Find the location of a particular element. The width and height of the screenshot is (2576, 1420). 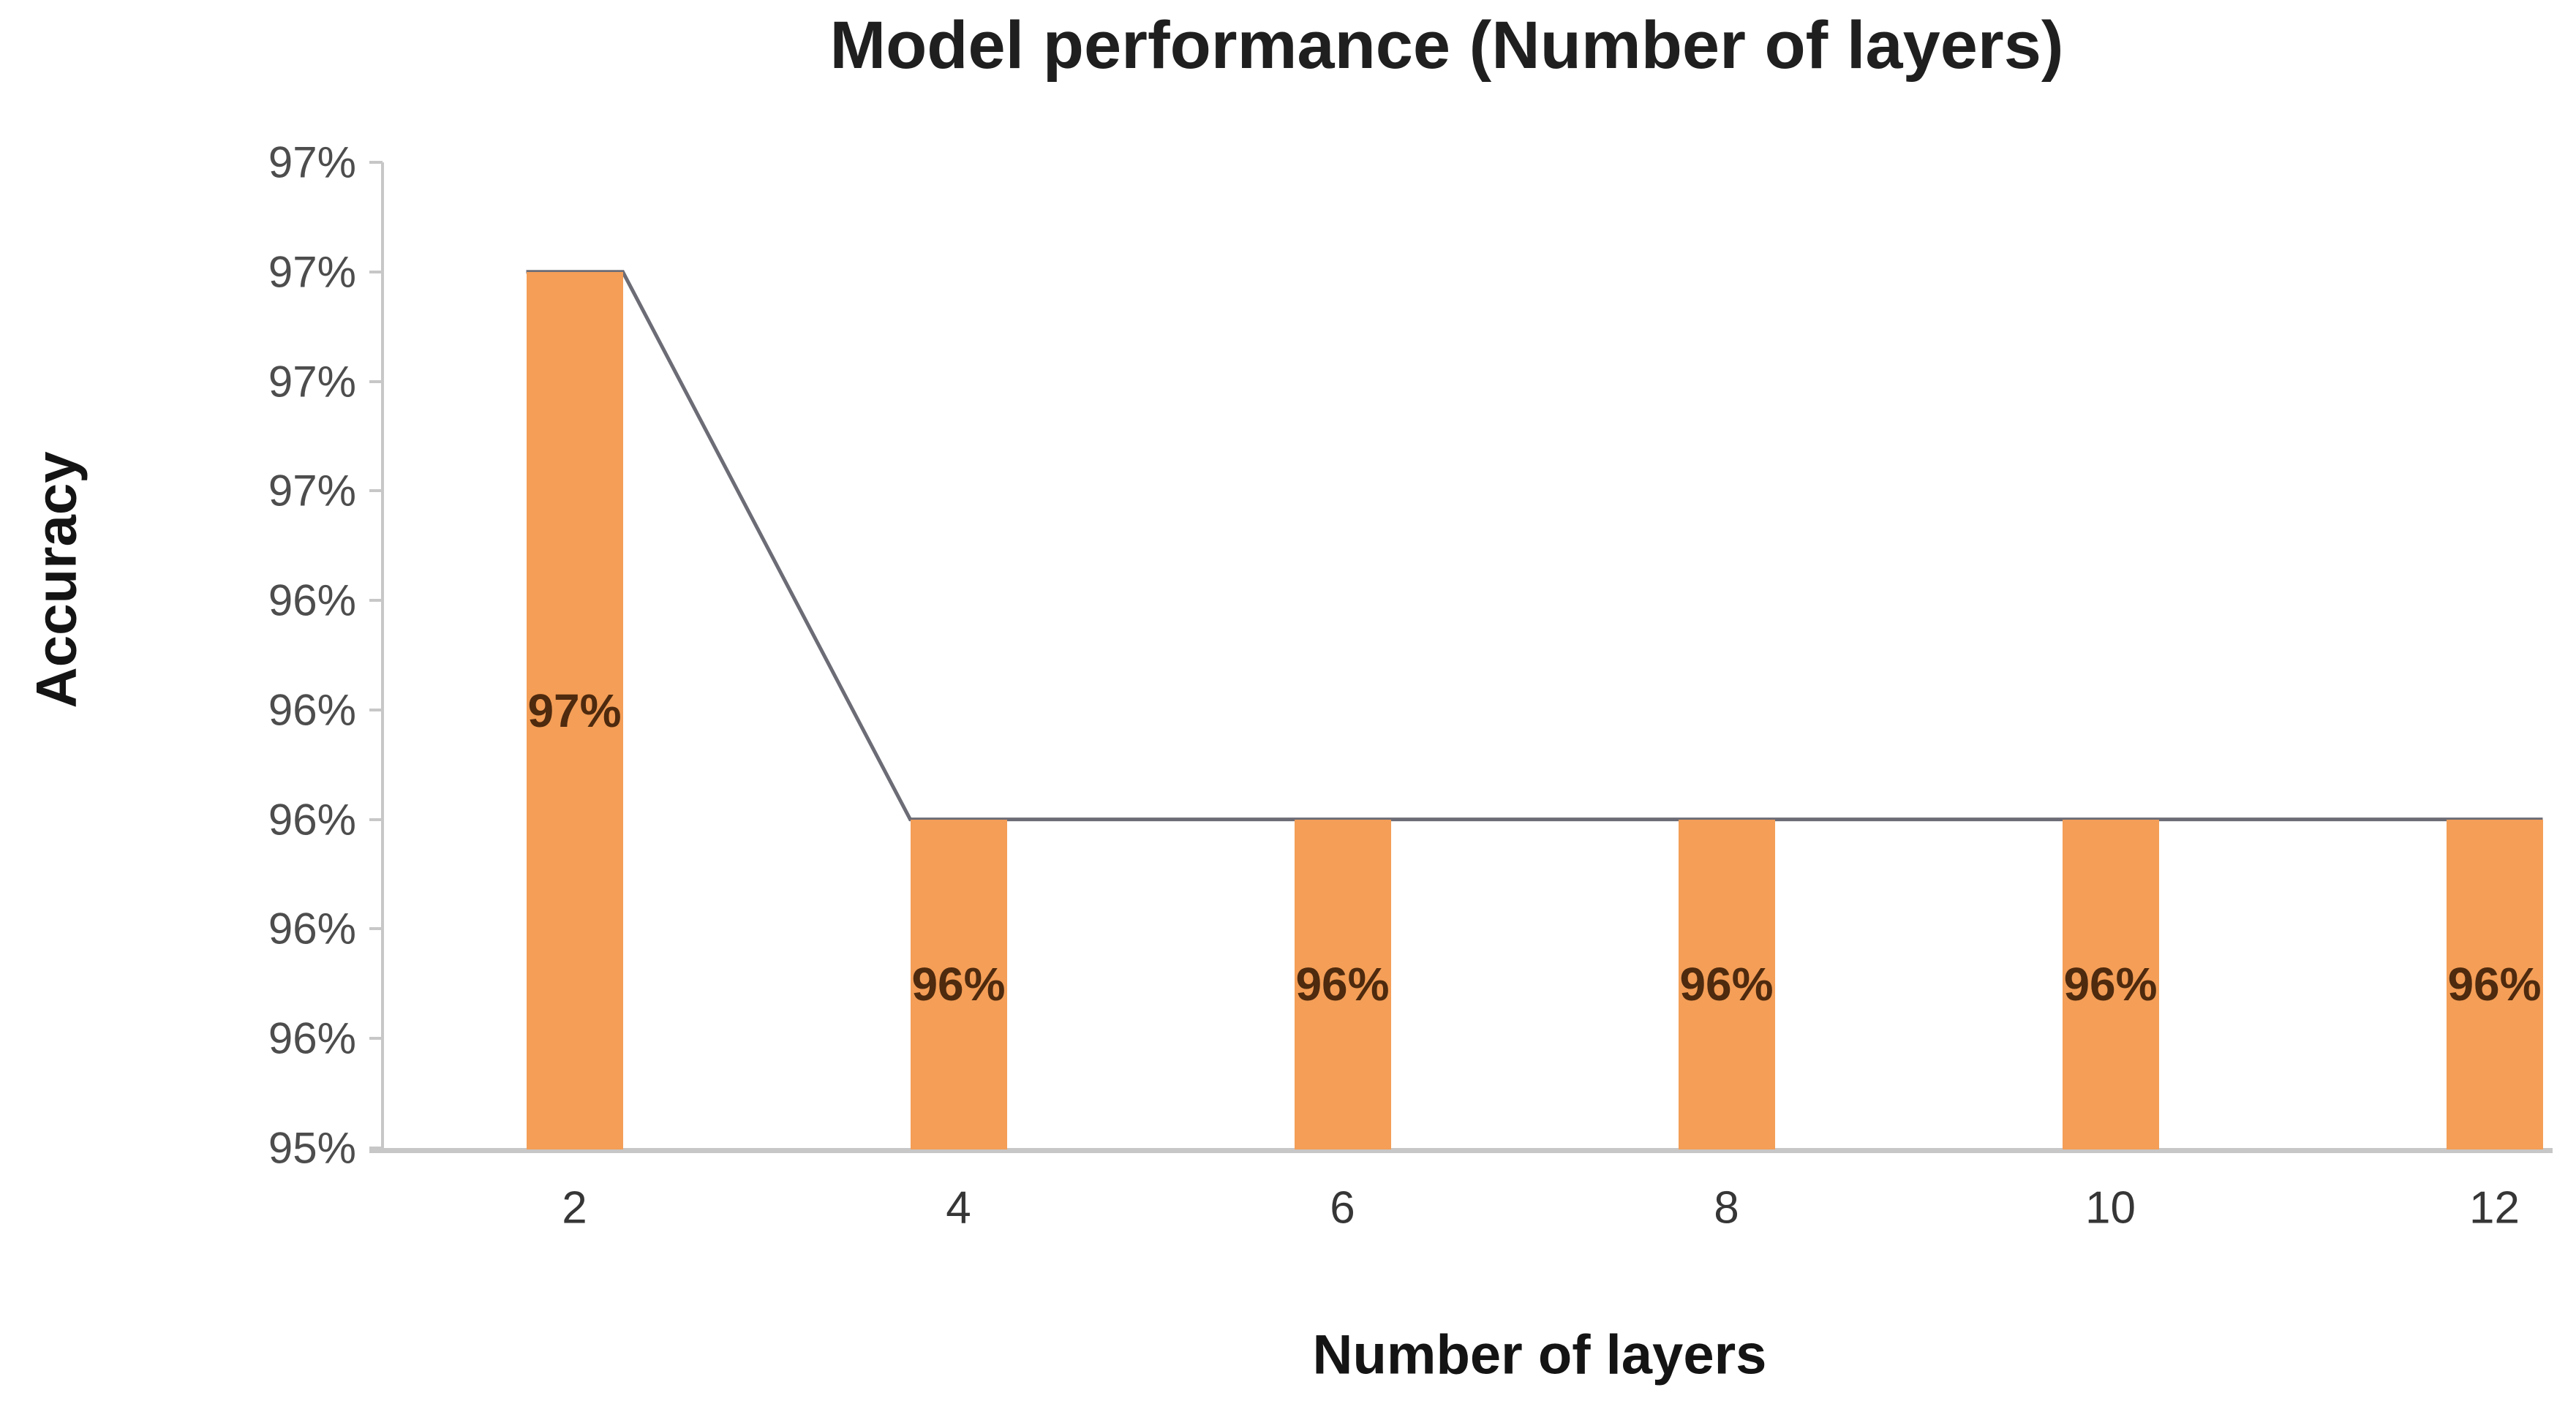

x-tick-label: 6 is located at coordinates (1342, 1208).